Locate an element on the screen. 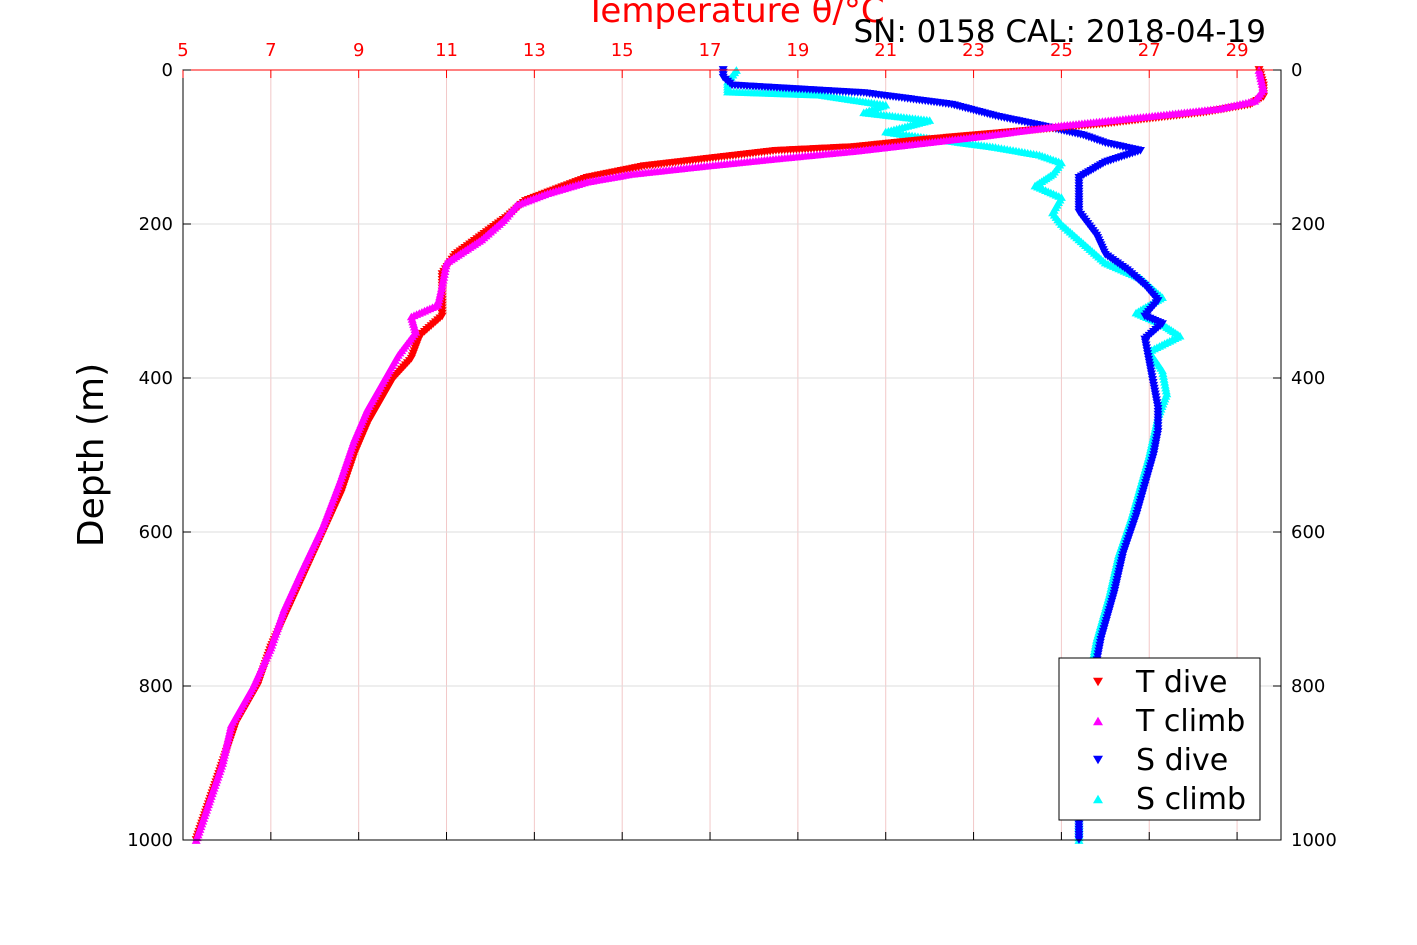 The height and width of the screenshot is (945, 1417). x-tick-label: 9 is located at coordinates (358, 50).